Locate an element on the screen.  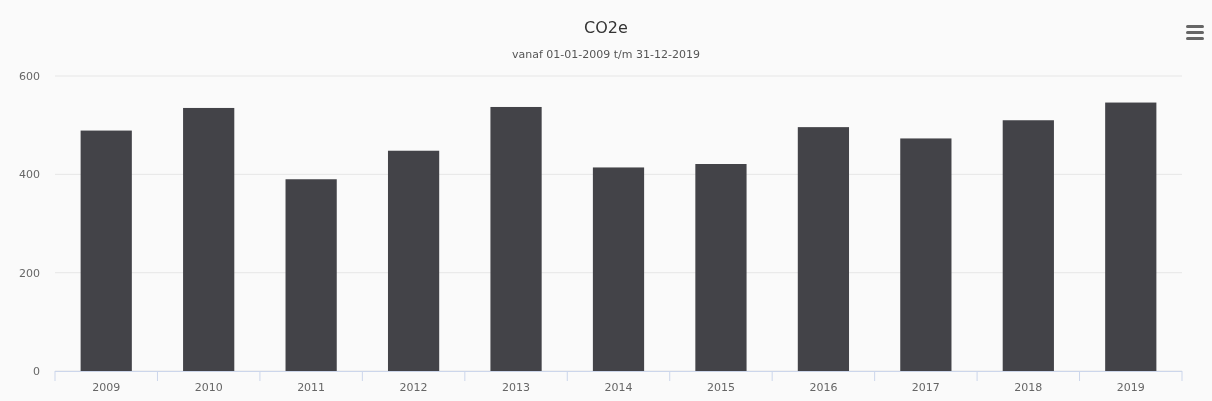
chart-subtitle: vanaf 01-01-2009 t/m 31-12-2019 is located at coordinates (606, 54).